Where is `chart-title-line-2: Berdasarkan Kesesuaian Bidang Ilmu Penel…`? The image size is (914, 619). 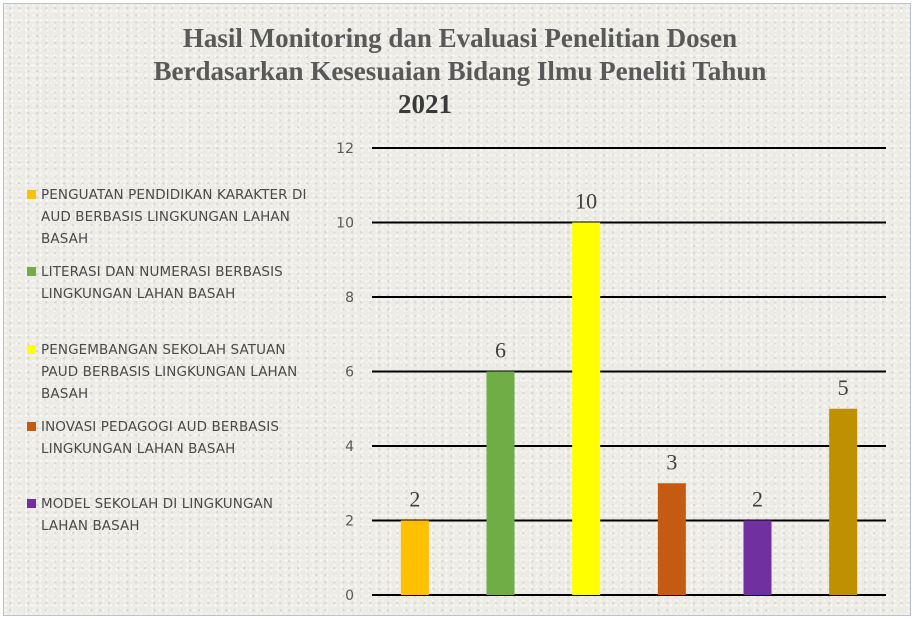 chart-title-line-2: Berdasarkan Kesesuaian Bidang Ilmu Penel… is located at coordinates (460, 71).